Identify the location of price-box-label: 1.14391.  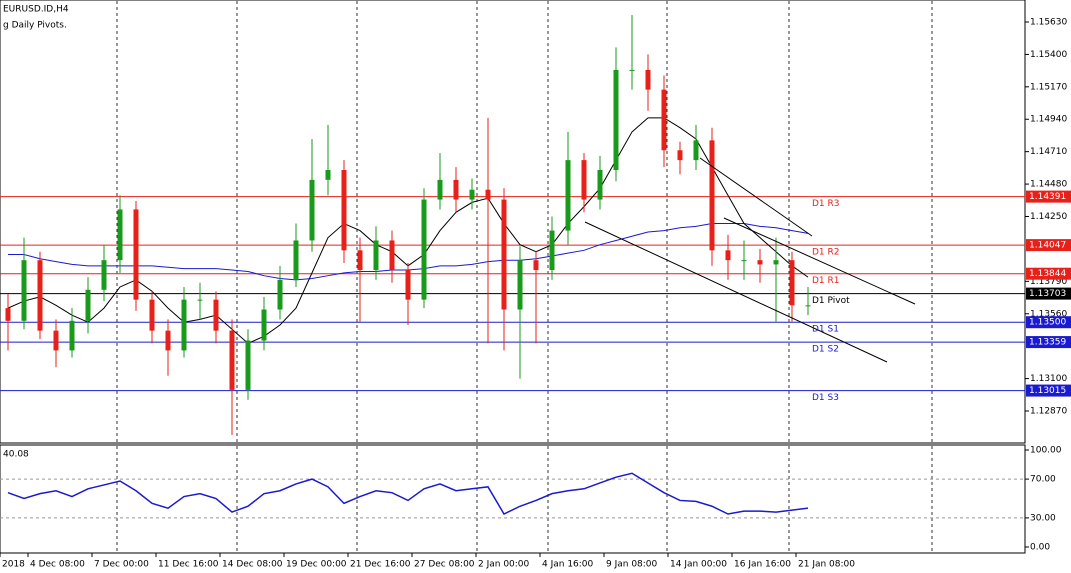
(1047, 197).